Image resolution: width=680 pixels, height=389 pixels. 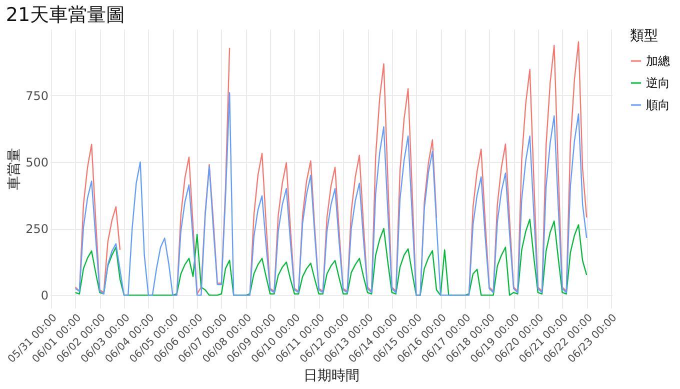 I want to click on legend-label: 加總, so click(x=658, y=61).